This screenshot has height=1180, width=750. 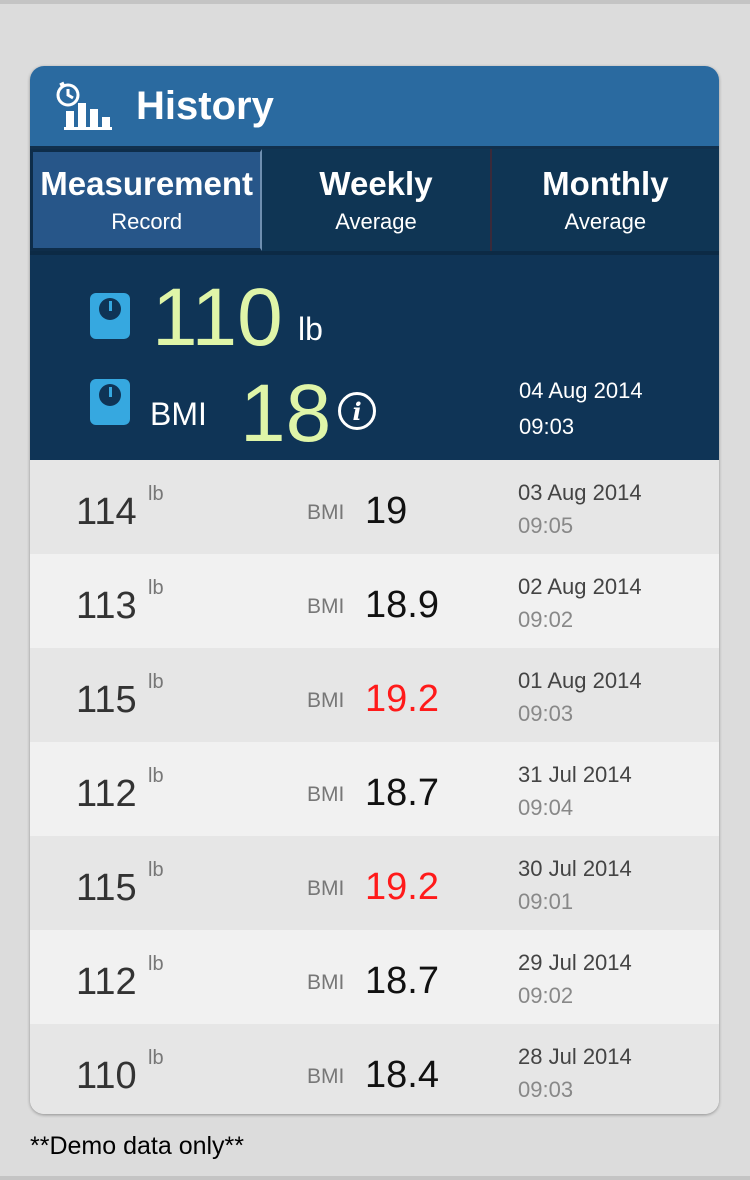 I want to click on record-weight: 113, so click(x=106, y=606).